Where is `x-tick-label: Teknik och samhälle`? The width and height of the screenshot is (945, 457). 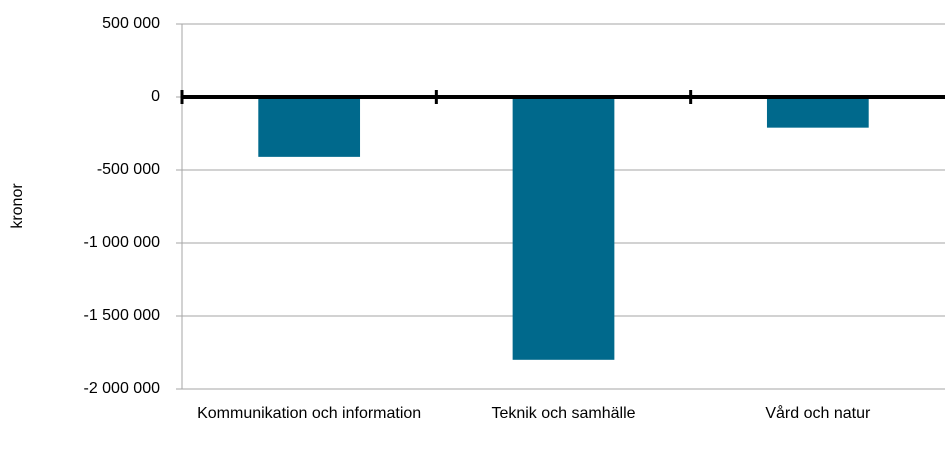 x-tick-label: Teknik och samhälle is located at coordinates (563, 413).